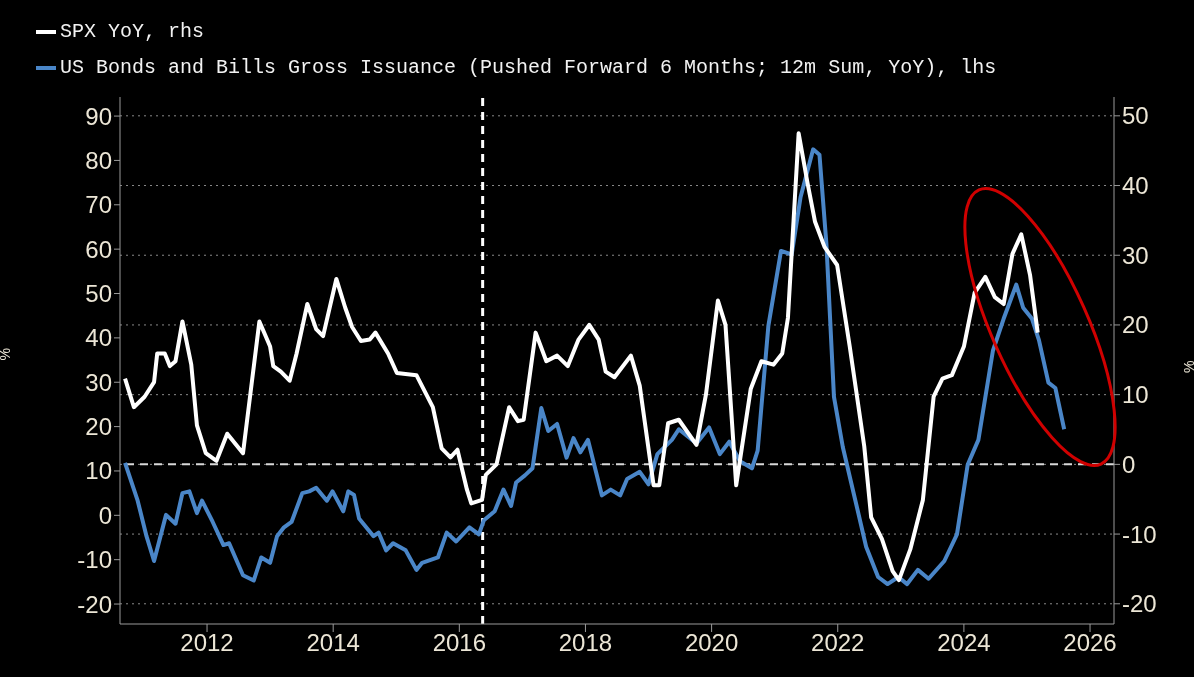 The image size is (1194, 677). I want to click on y2-tick-label: 30, so click(1135, 255).